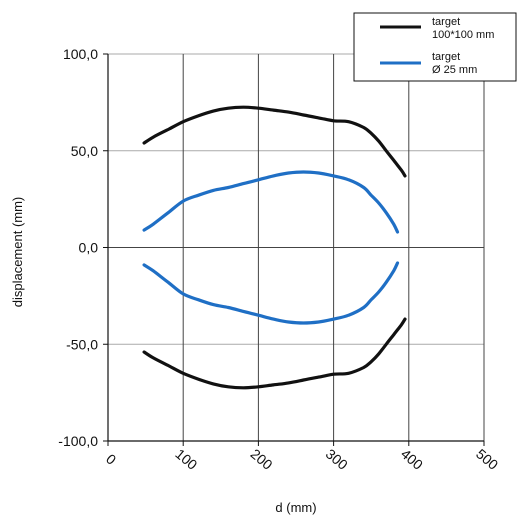 Image resolution: width=525 pixels, height=529 pixels. Describe the element at coordinates (412, 459) in the screenshot. I see `x-tick-label-4: 400` at that location.